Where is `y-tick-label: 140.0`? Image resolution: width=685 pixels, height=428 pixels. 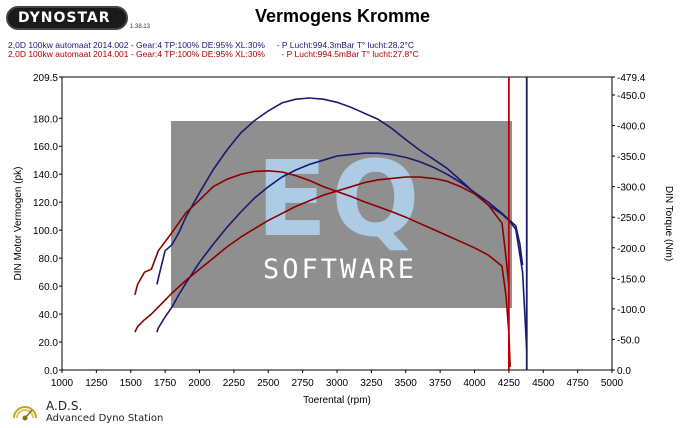 y-tick-label: 140.0 is located at coordinates (45, 175).